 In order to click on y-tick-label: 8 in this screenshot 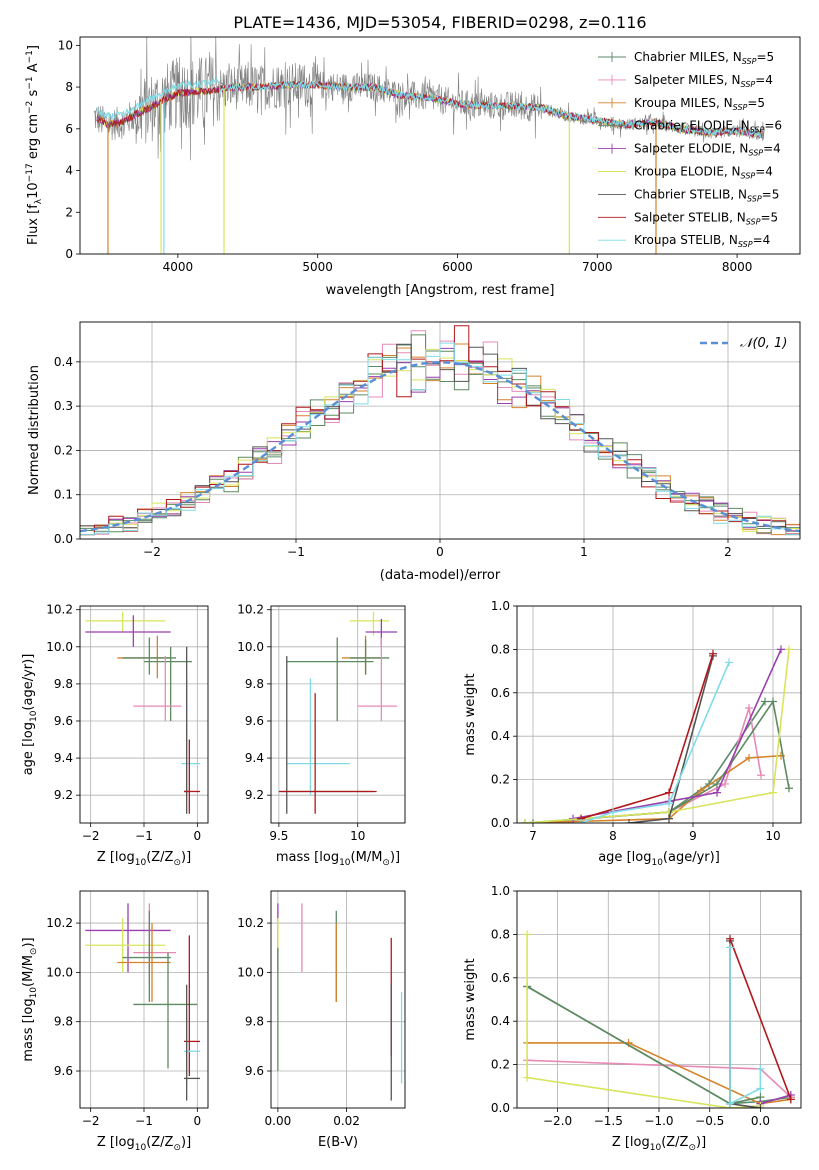, I will do `click(69, 87)`.